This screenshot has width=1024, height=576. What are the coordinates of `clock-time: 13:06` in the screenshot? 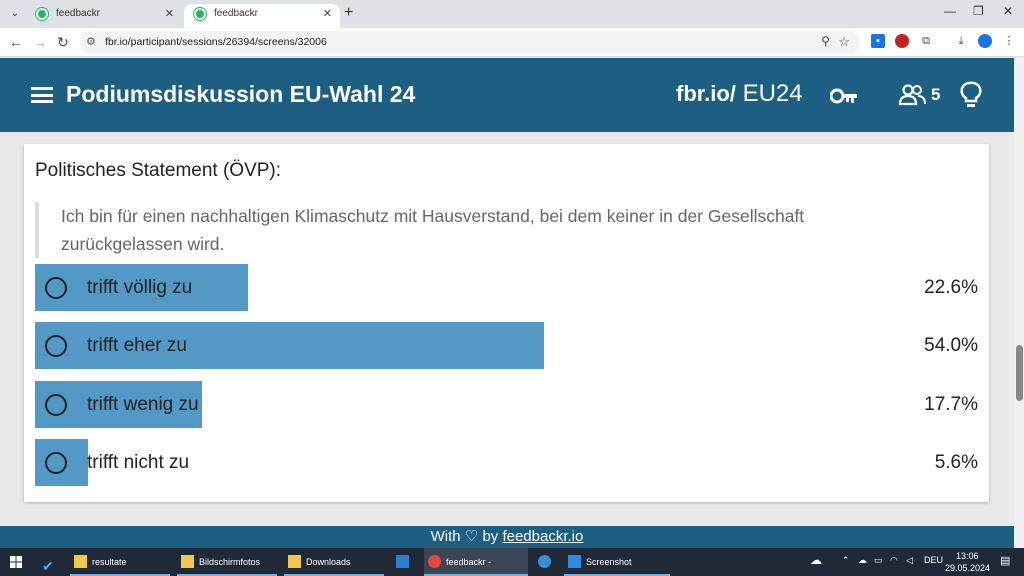 It's located at (967, 556).